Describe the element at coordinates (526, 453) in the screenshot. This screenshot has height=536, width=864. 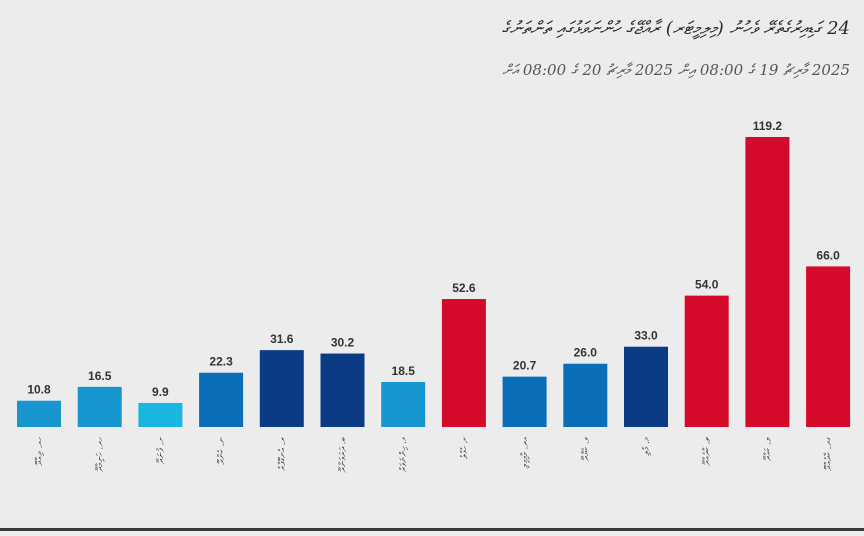
I see `category-label: އދ. މާމިގިލި` at that location.